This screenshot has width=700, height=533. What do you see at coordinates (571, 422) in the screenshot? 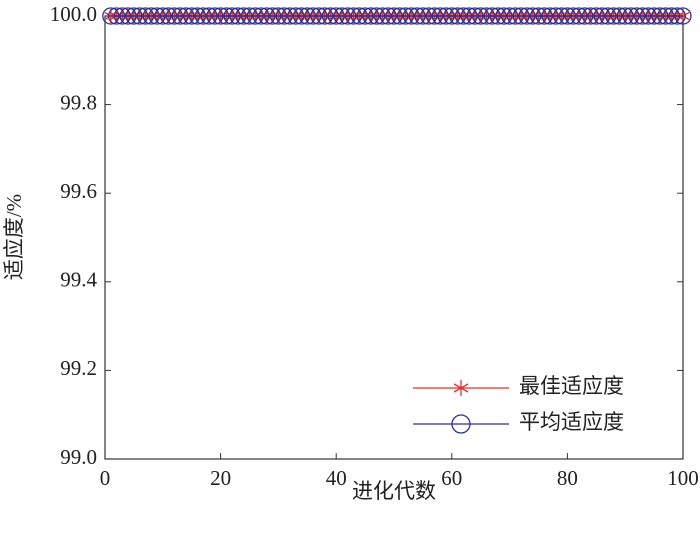
I see `legend-label: 平均适应度` at bounding box center [571, 422].